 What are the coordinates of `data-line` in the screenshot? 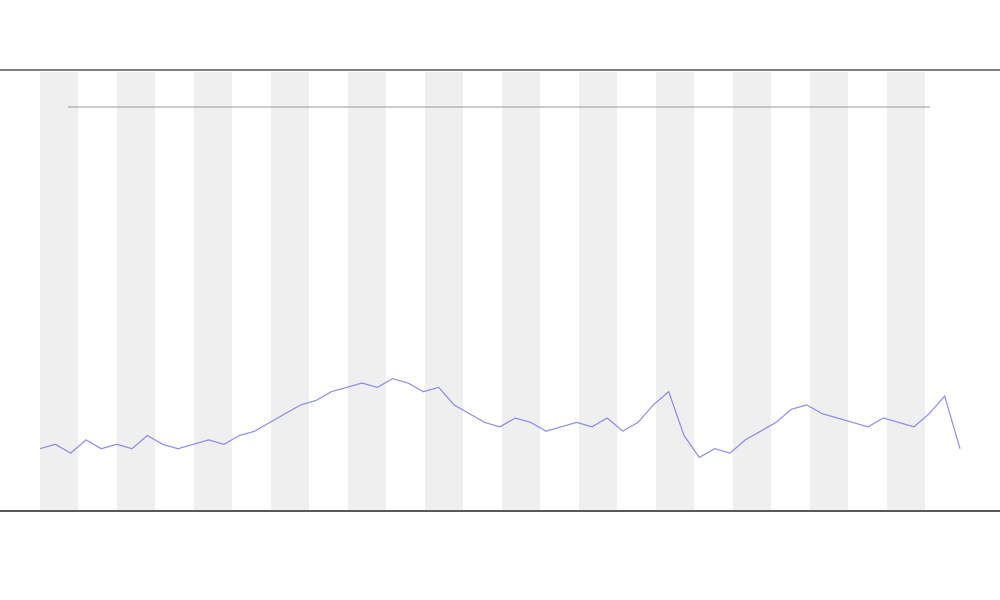 It's located at (500, 418).